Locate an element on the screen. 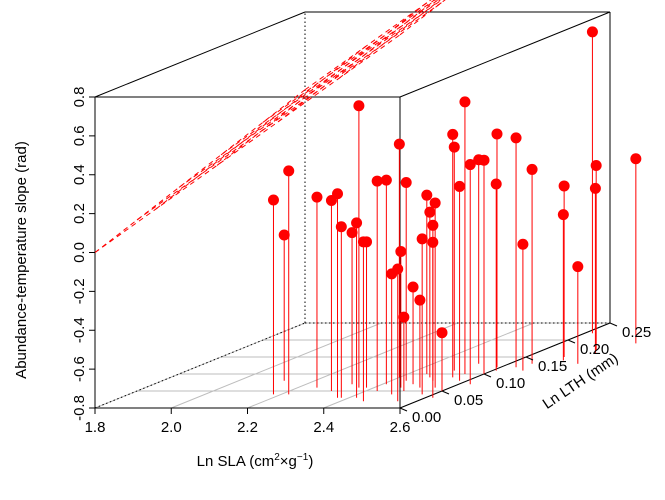 The height and width of the screenshot is (500, 665). z-tick-label: -0.4 is located at coordinates (79, 330).